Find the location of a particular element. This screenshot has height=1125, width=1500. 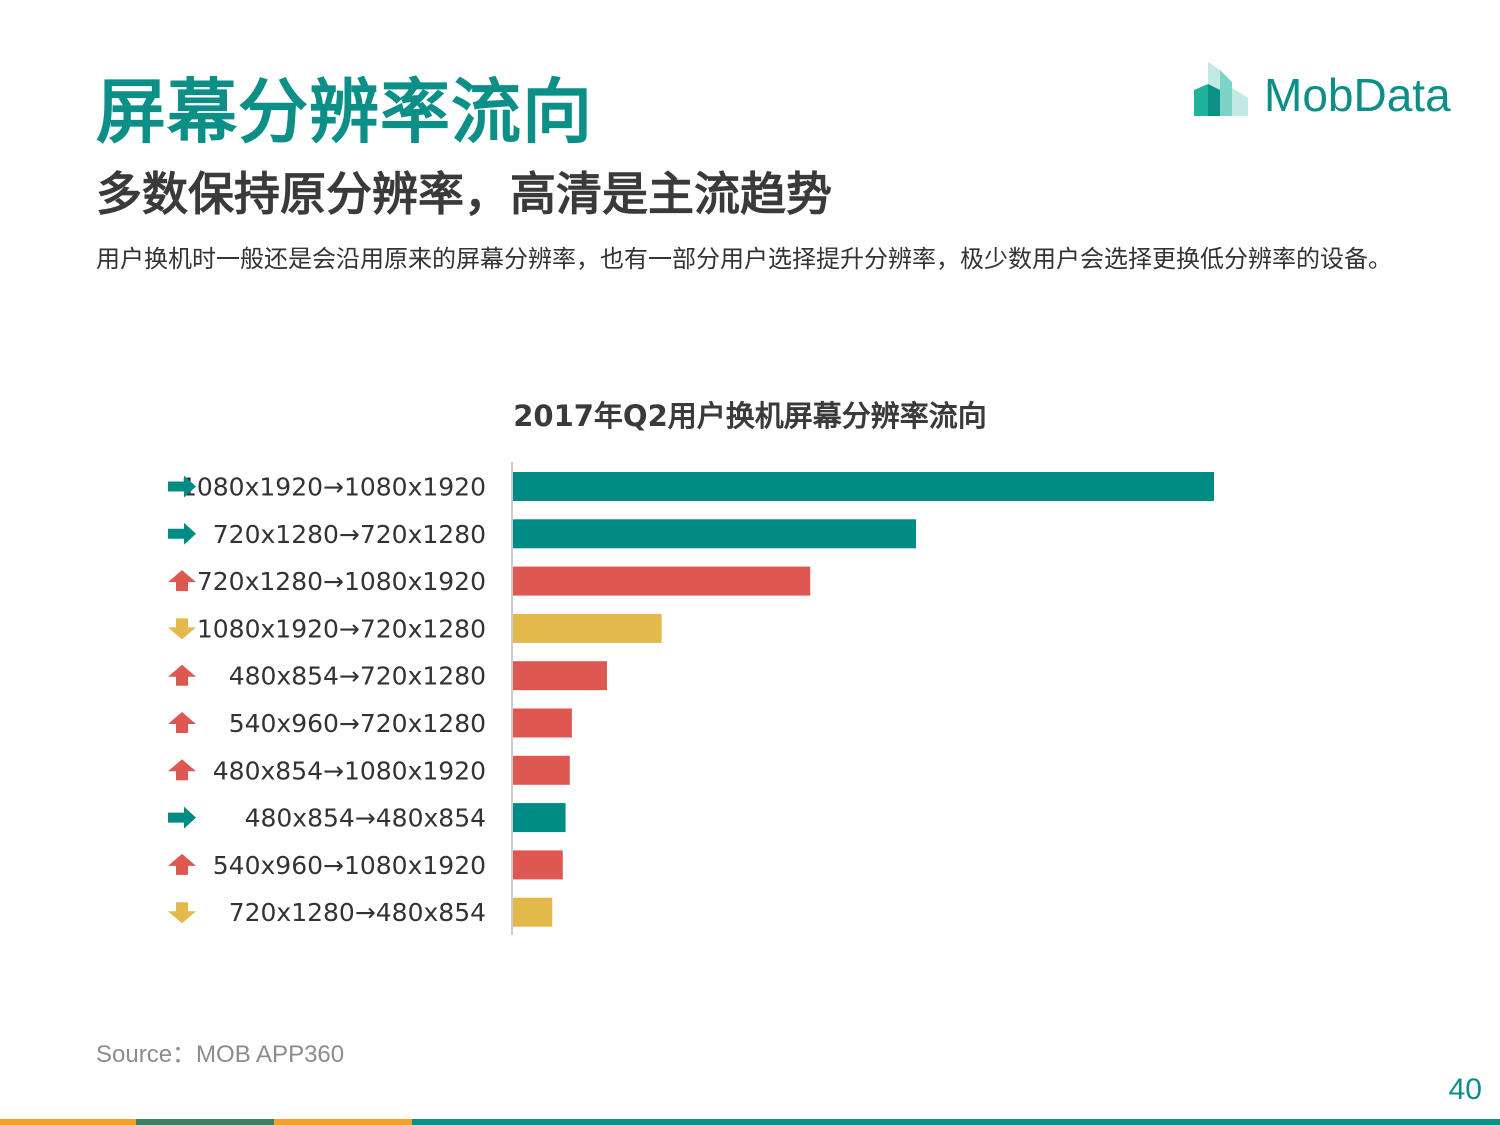

logo-text: MobData is located at coordinates (1357, 95).